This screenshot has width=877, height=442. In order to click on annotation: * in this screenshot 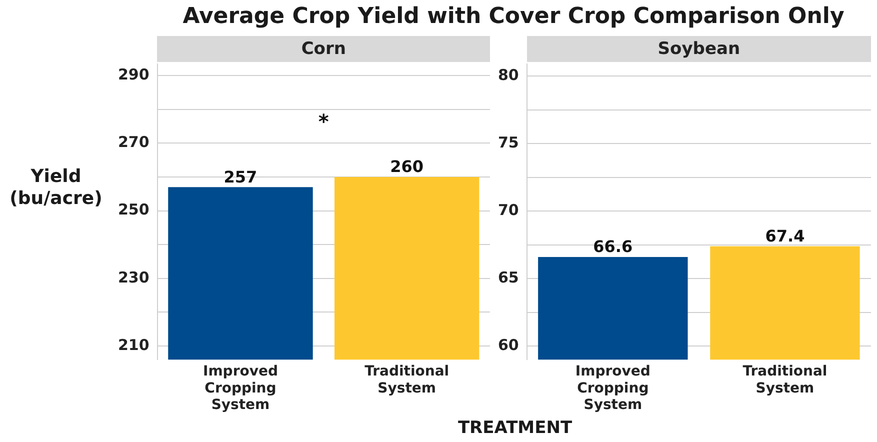, I will do `click(324, 121)`.